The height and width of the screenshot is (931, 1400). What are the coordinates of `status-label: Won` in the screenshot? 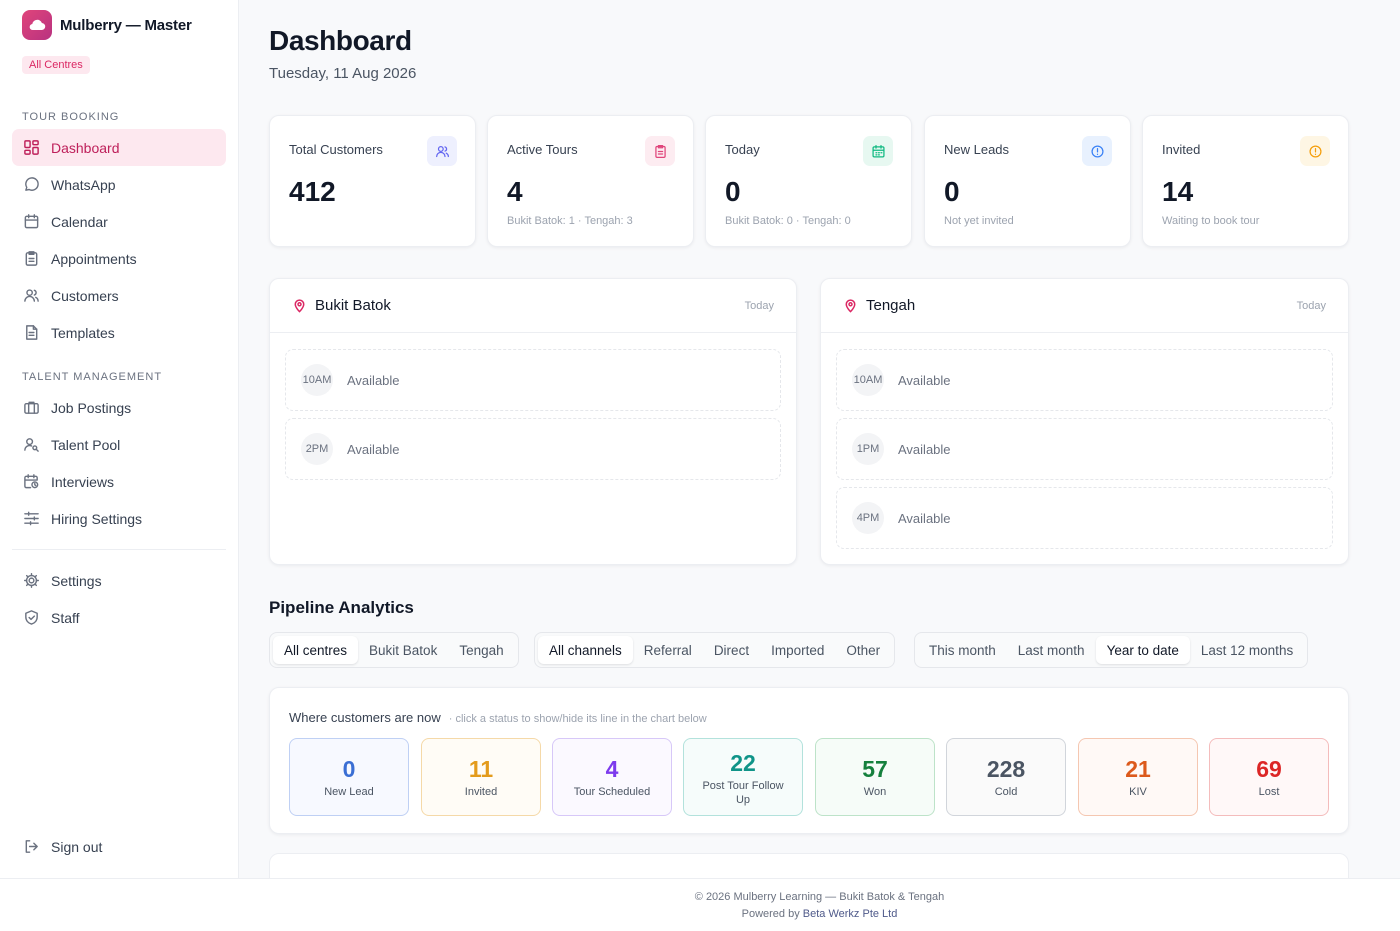 It's located at (875, 792).